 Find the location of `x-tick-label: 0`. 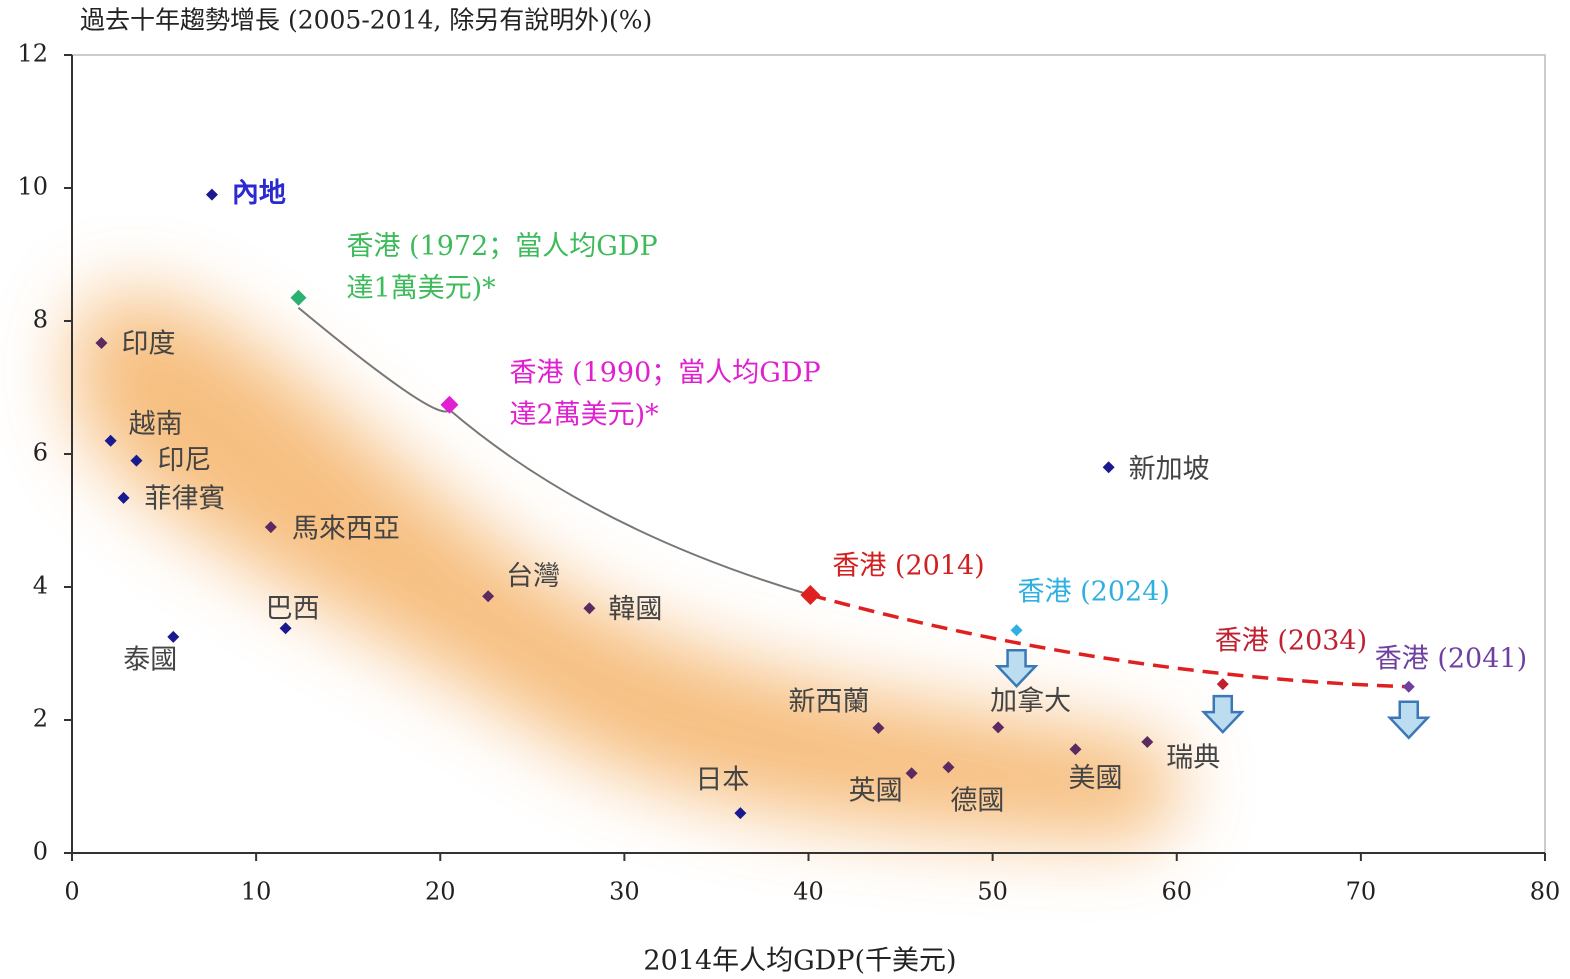

x-tick-label: 0 is located at coordinates (71, 892).